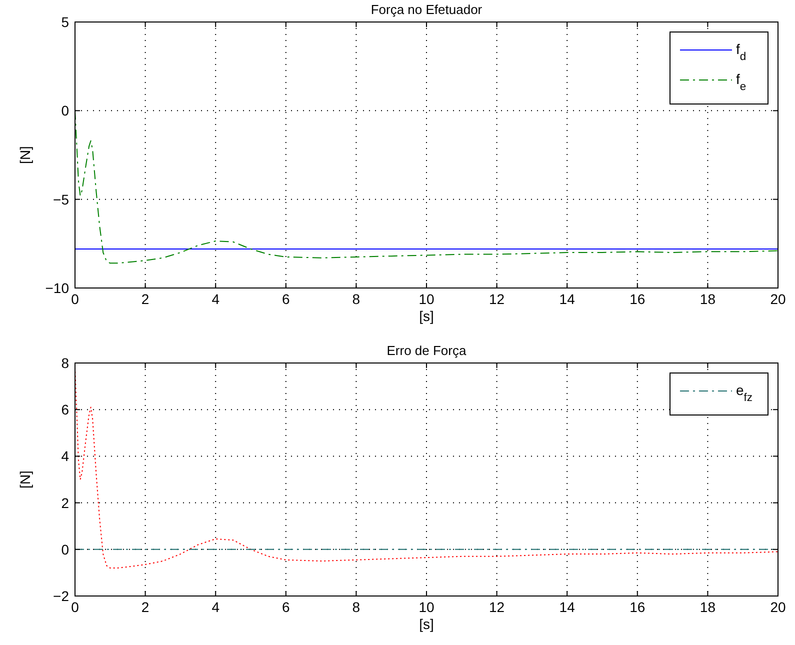  What do you see at coordinates (426, 9) in the screenshot?
I see `chart-title: Força no Efetuador` at bounding box center [426, 9].